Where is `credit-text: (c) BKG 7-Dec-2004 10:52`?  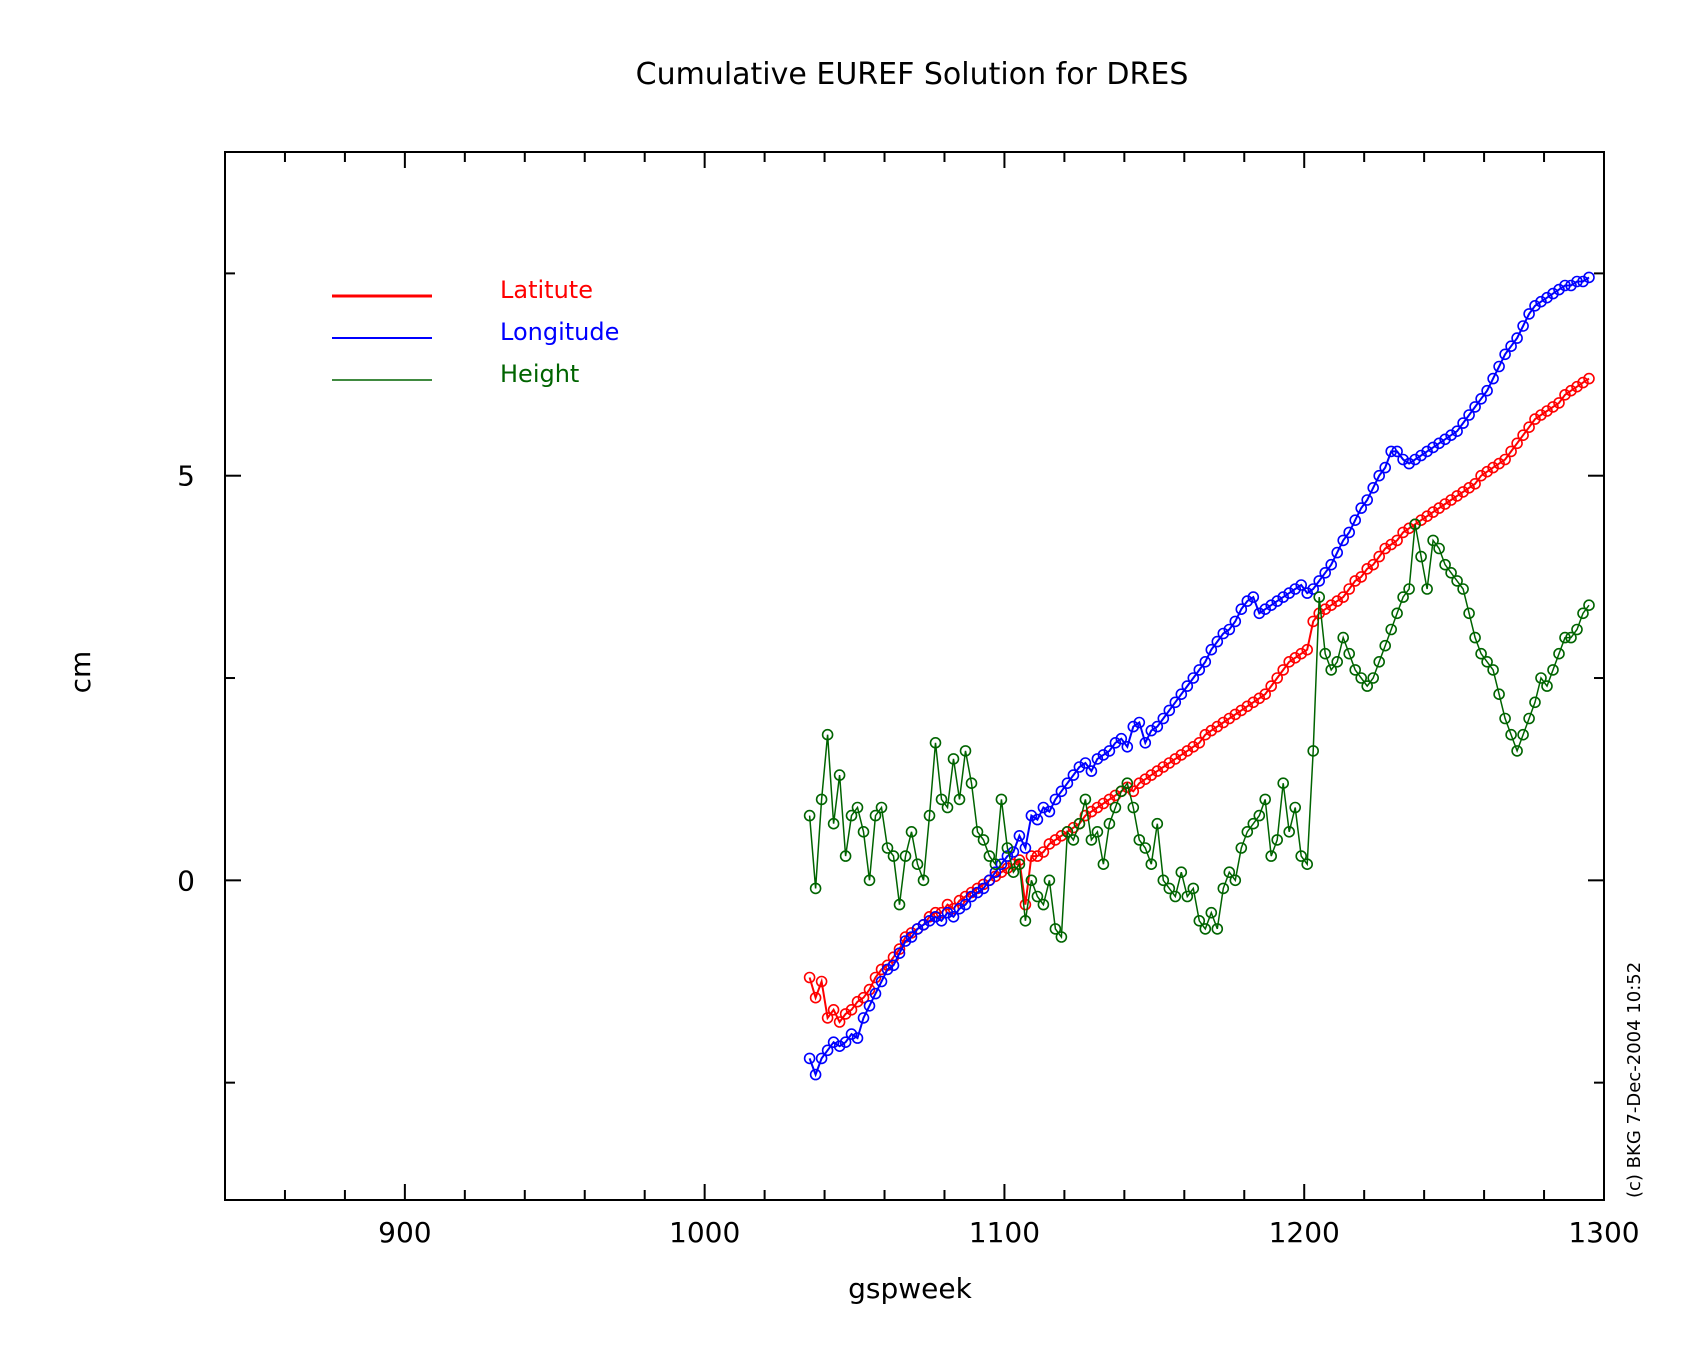
credit-text: (c) BKG 7-Dec-2004 10:52 is located at coordinates (1634, 1080).